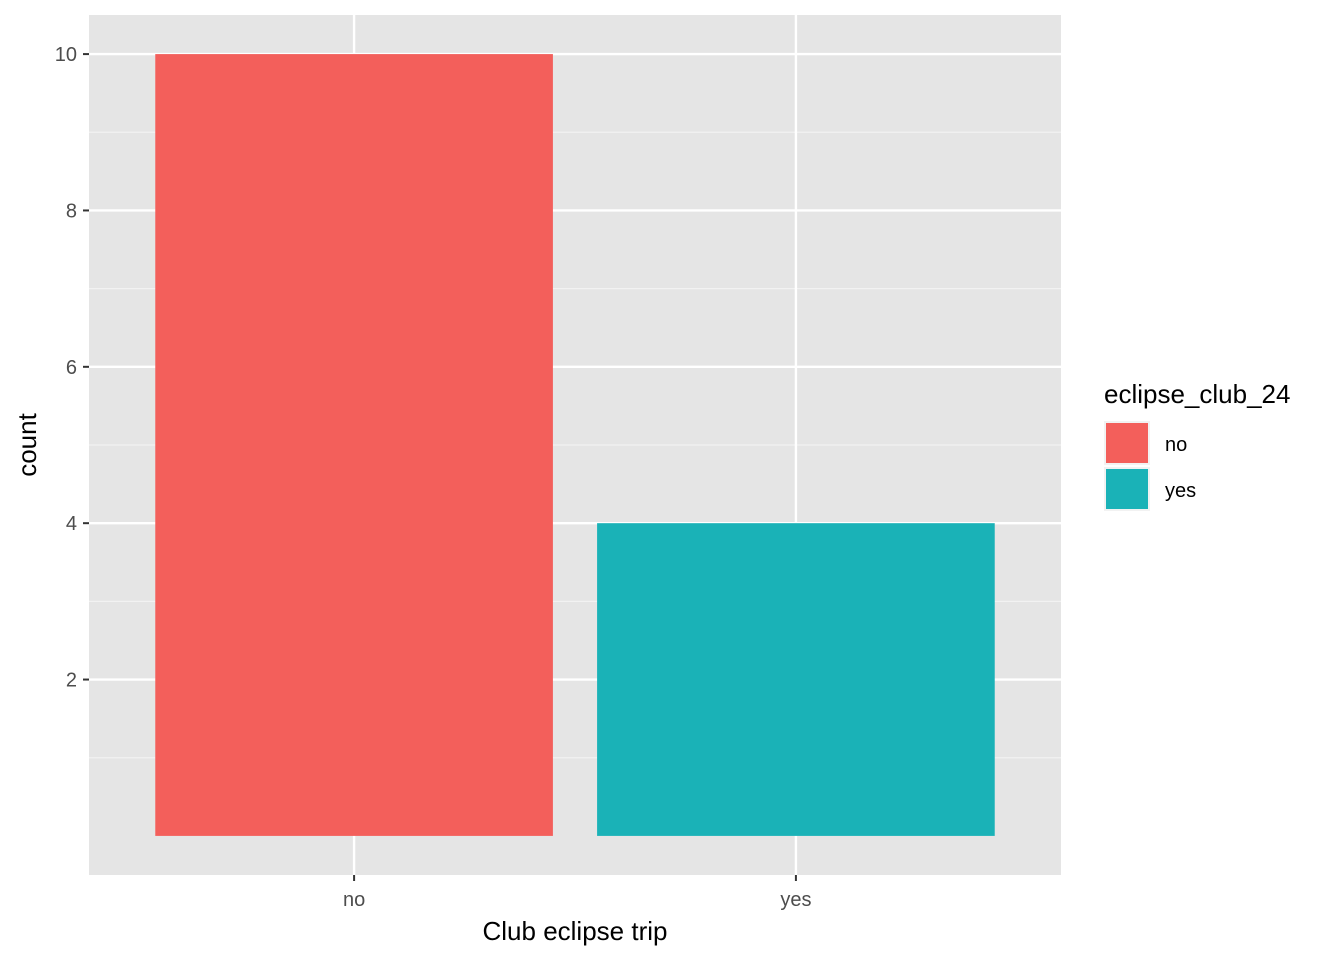 The image size is (1344, 965). I want to click on legend-label-no: no, so click(1176, 445).